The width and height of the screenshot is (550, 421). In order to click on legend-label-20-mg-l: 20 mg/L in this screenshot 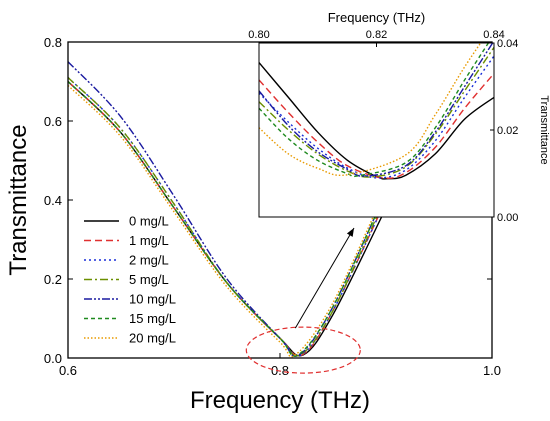, I will do `click(152, 338)`.